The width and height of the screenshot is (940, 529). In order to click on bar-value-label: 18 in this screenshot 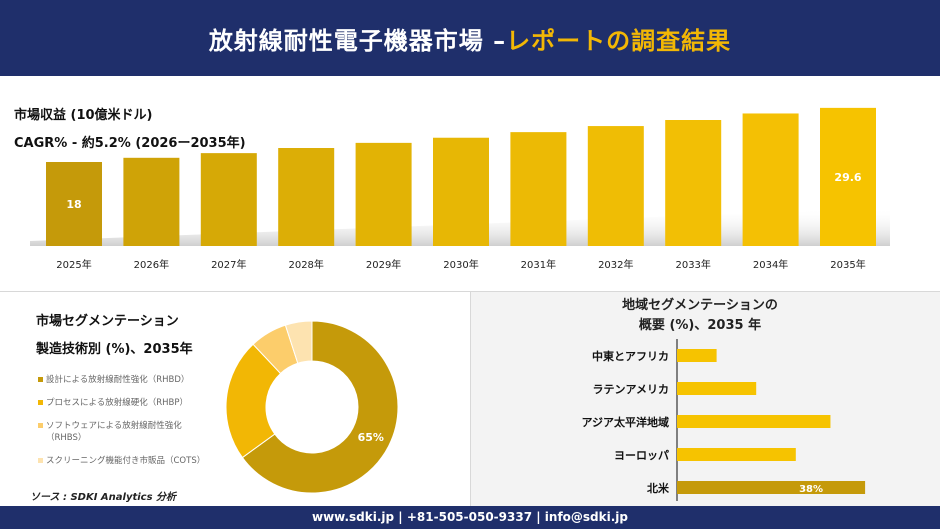, I will do `click(73, 204)`.